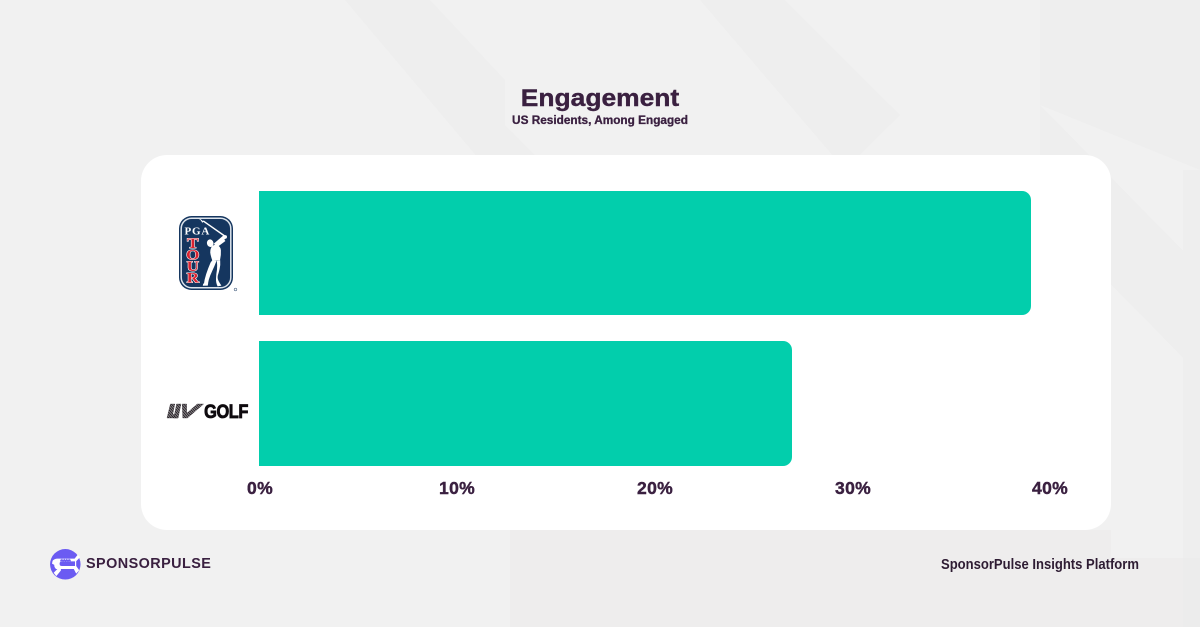  Describe the element at coordinates (193, 267) in the screenshot. I see `svg-text: U` at that location.